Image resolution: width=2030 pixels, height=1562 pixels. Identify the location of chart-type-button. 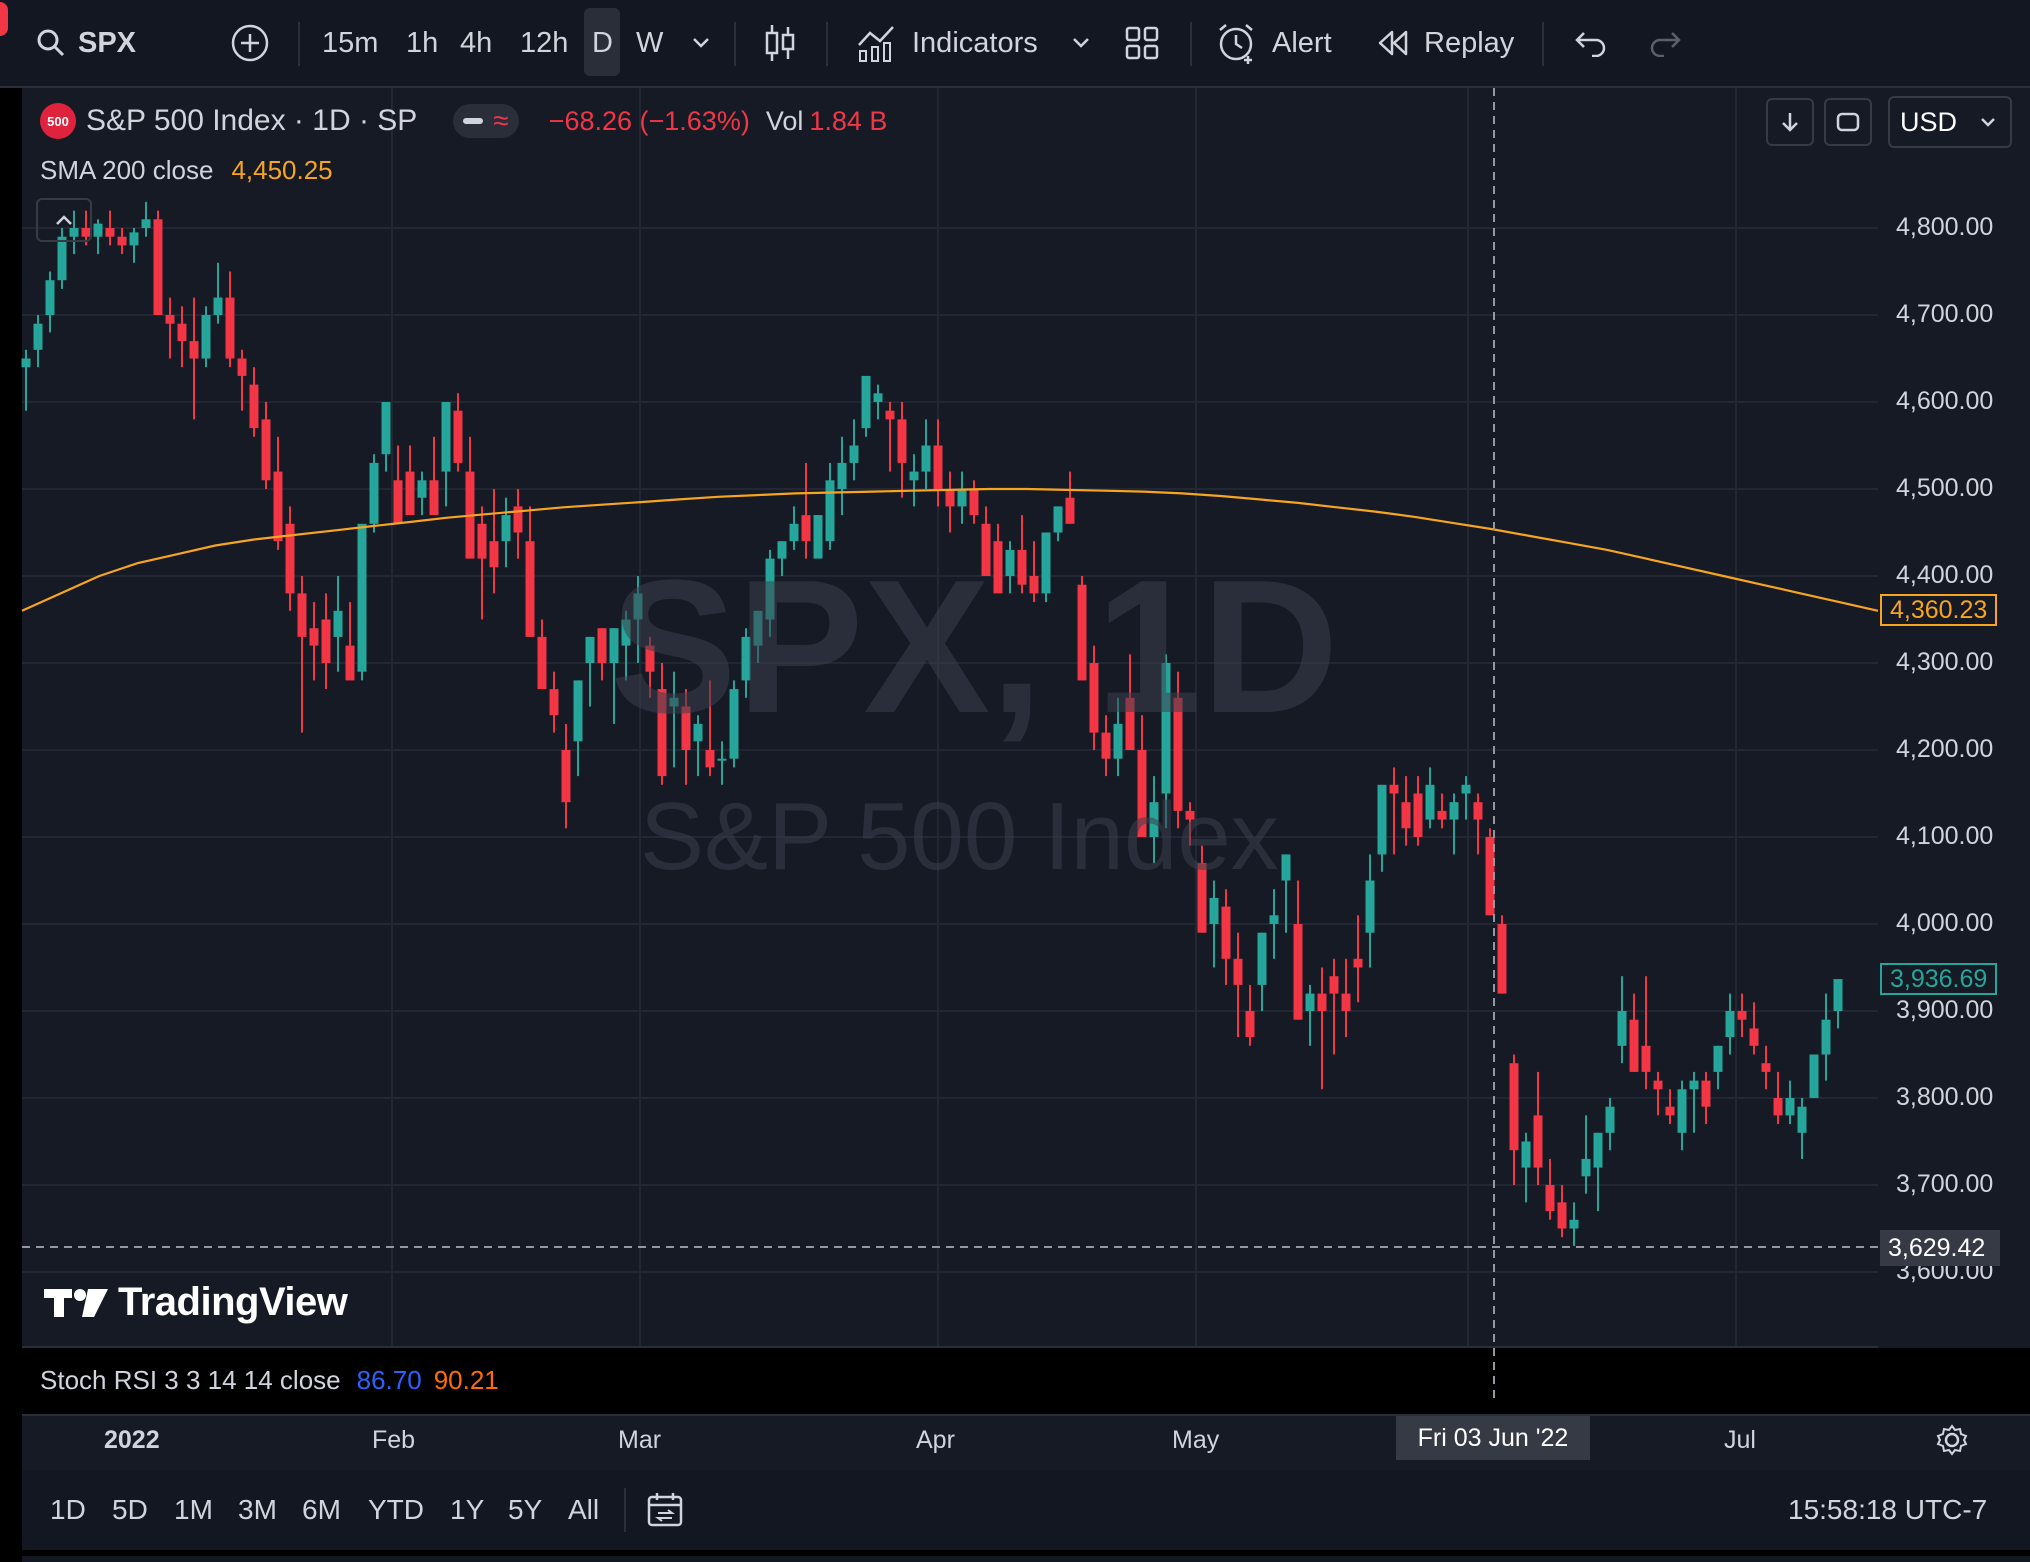
(780, 43).